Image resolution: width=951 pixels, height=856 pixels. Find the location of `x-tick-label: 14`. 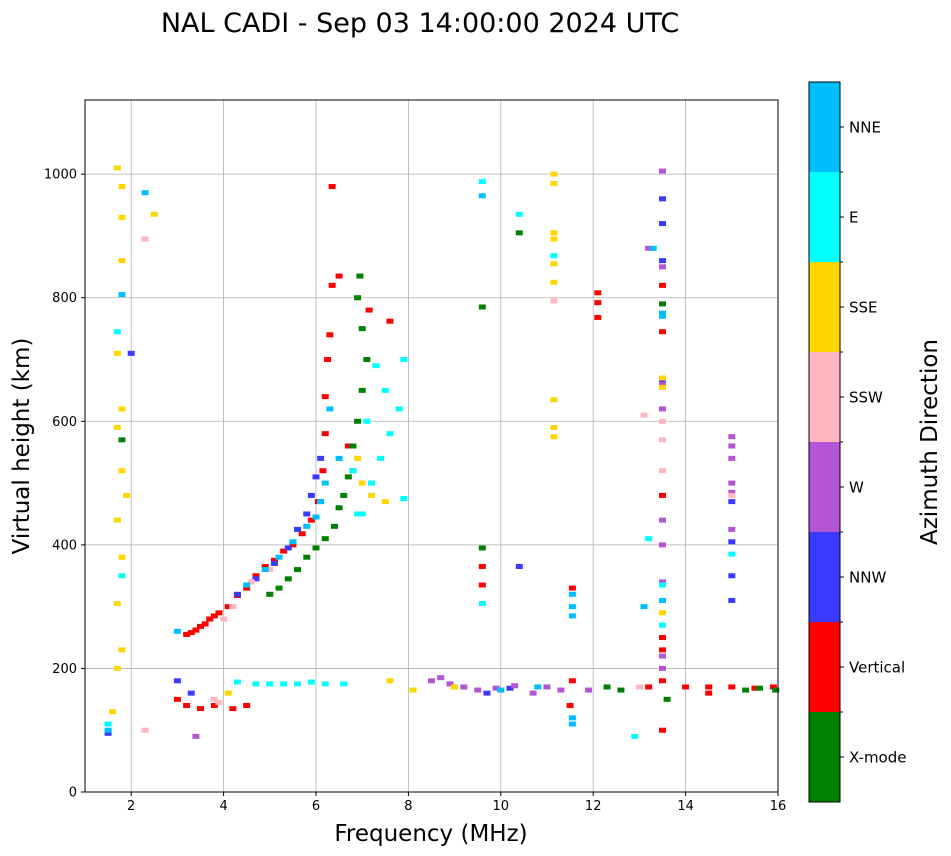

x-tick-label: 14 is located at coordinates (685, 806).